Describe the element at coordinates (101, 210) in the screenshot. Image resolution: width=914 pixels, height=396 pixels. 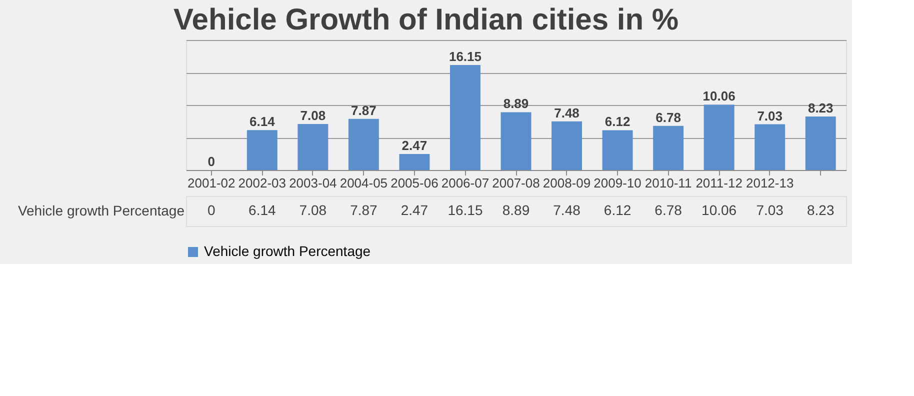
I see `text: Vehicle growth Percentage` at that location.